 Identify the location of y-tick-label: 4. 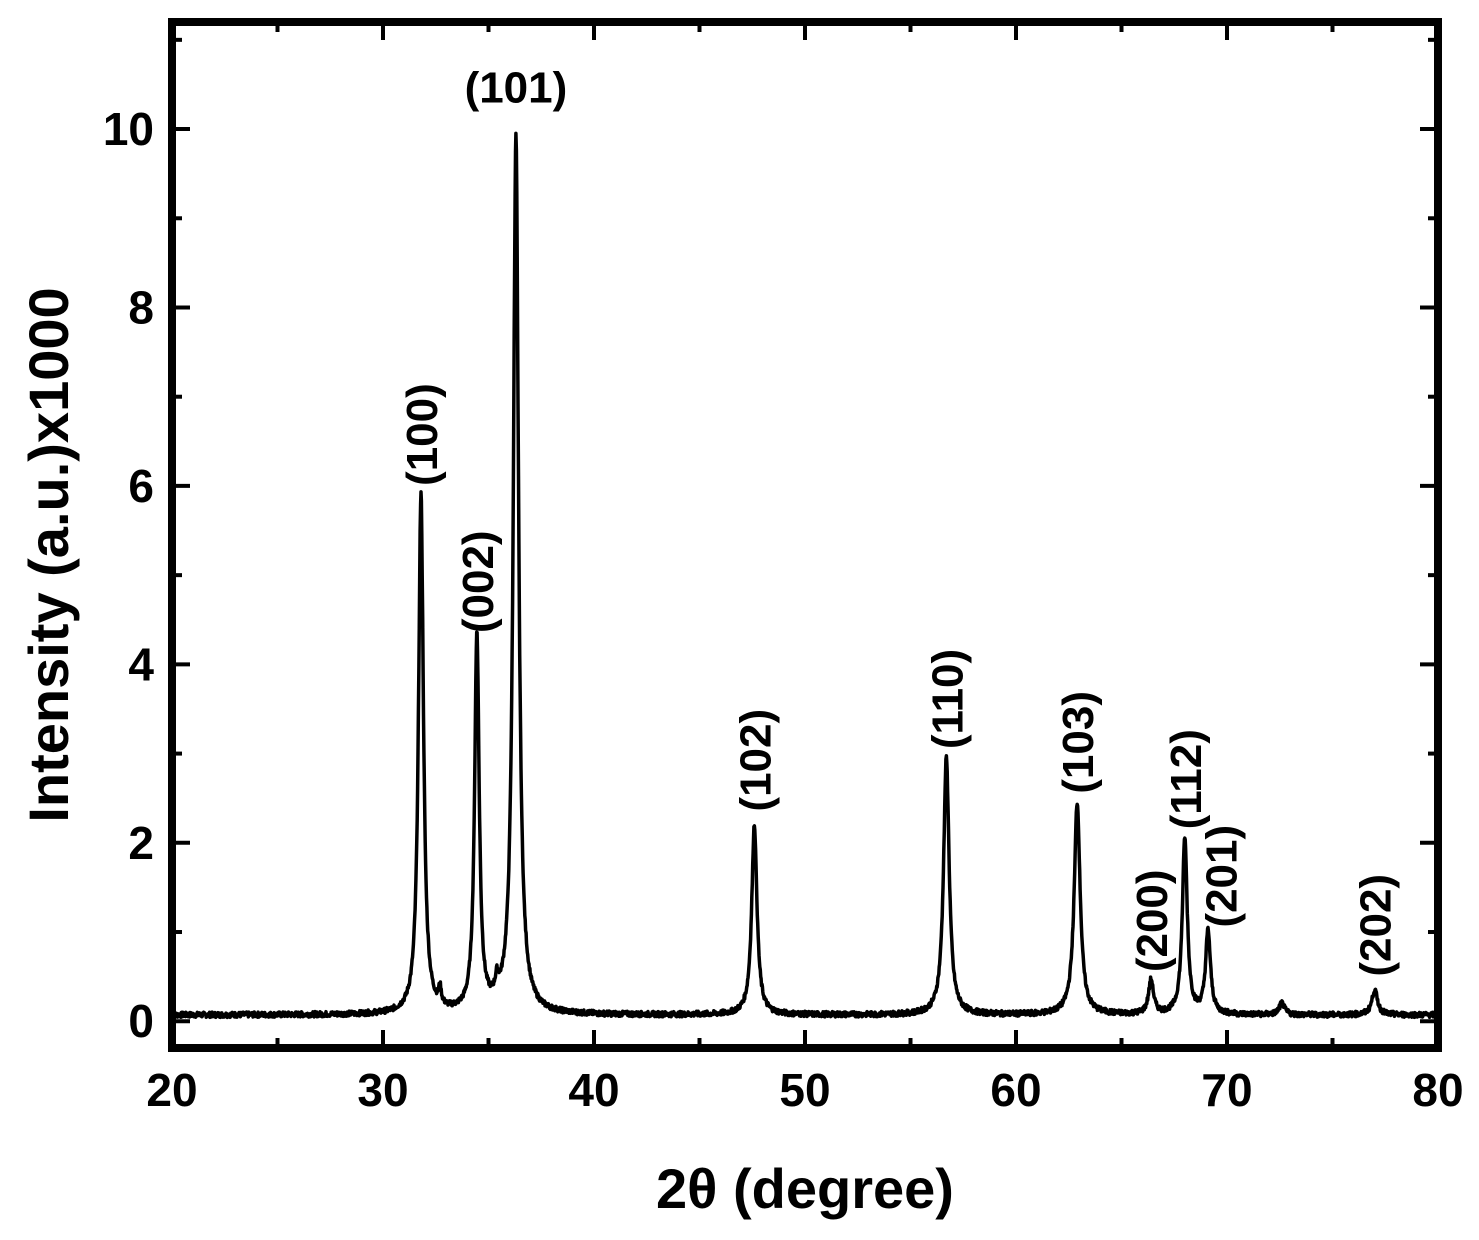
(141, 664).